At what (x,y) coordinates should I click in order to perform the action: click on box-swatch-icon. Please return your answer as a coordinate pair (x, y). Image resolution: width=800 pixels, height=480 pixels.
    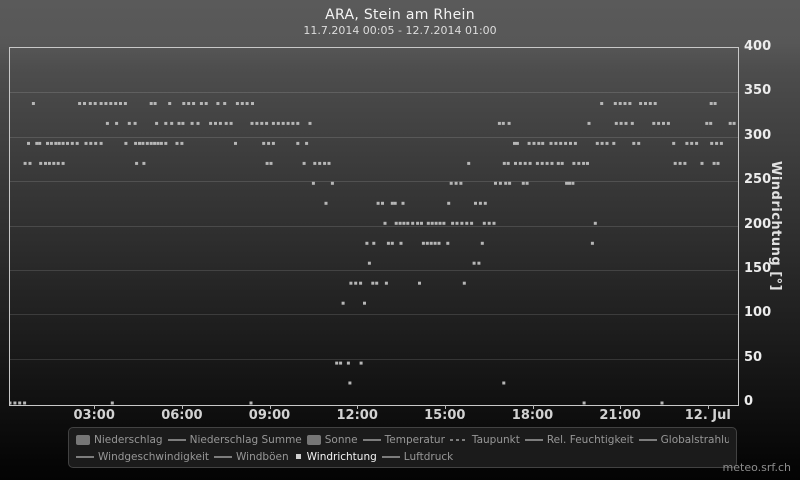
    Looking at the image, I should click on (83, 439).